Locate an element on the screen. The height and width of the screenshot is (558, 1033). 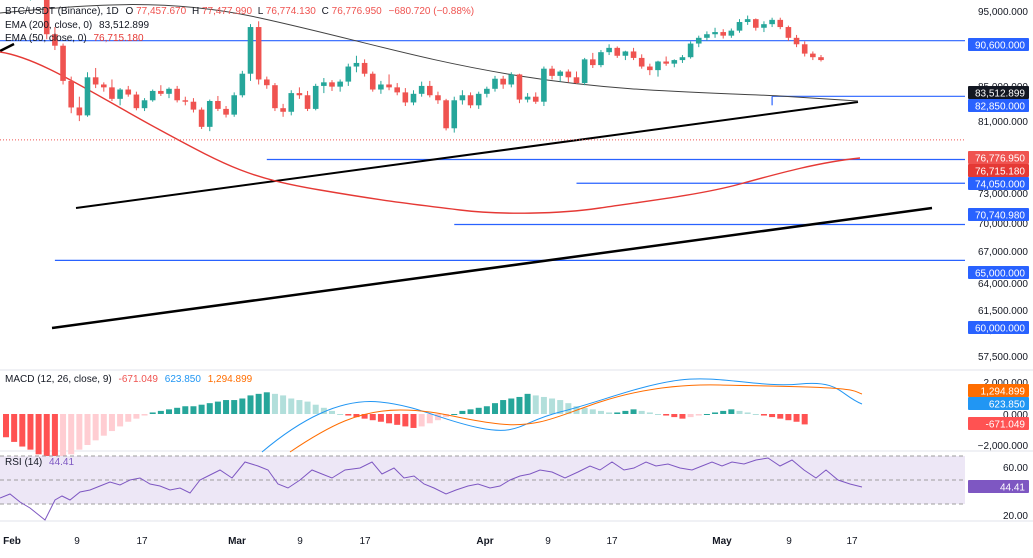
tag-60000-text: 60,000.000 is located at coordinates (1000, 329).